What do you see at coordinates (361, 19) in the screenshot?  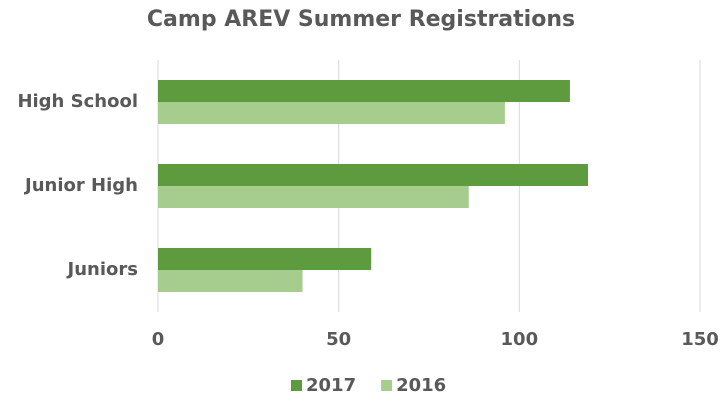 I see `chart-title: Camp AREV Summer Registrations` at bounding box center [361, 19].